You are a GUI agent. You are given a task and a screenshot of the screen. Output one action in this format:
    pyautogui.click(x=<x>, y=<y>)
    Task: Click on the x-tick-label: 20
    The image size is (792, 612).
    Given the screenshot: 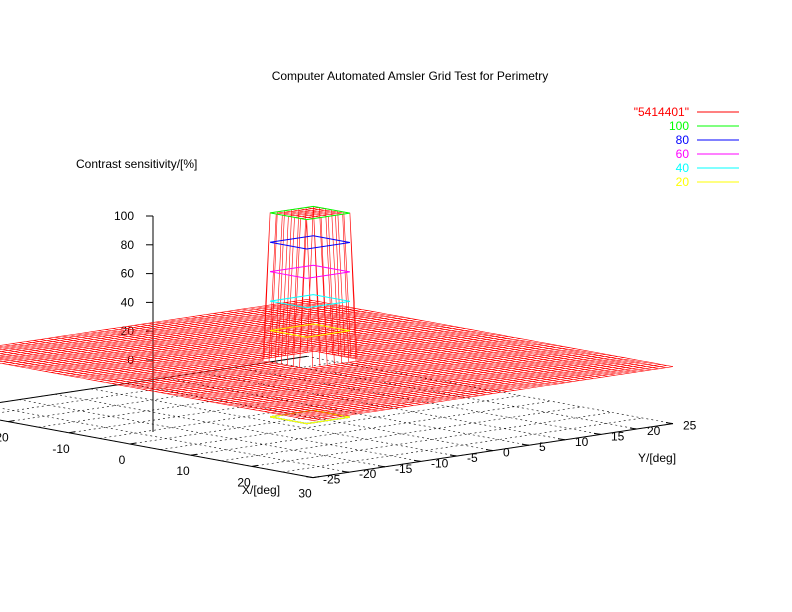 What is the action you would take?
    pyautogui.click(x=244, y=482)
    